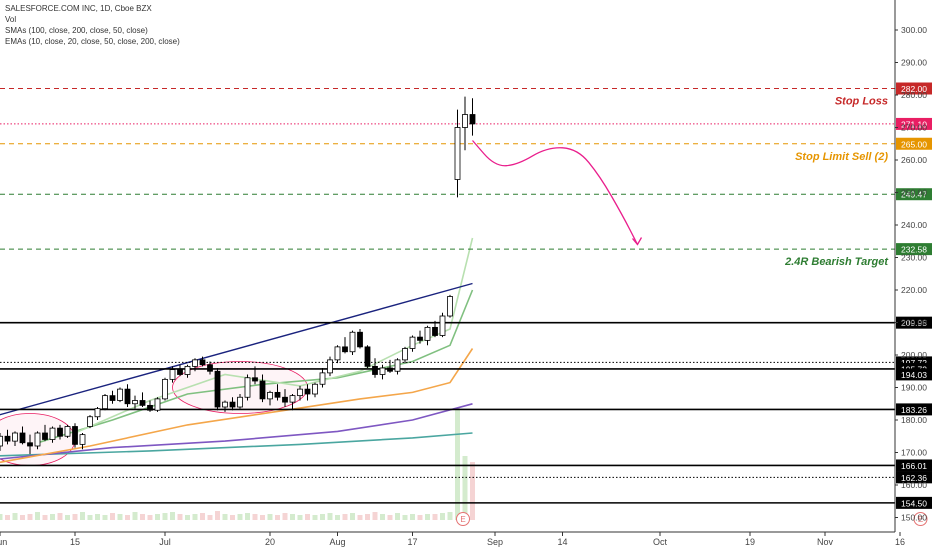  I want to click on price-axis-label: 160.00, so click(914, 485).